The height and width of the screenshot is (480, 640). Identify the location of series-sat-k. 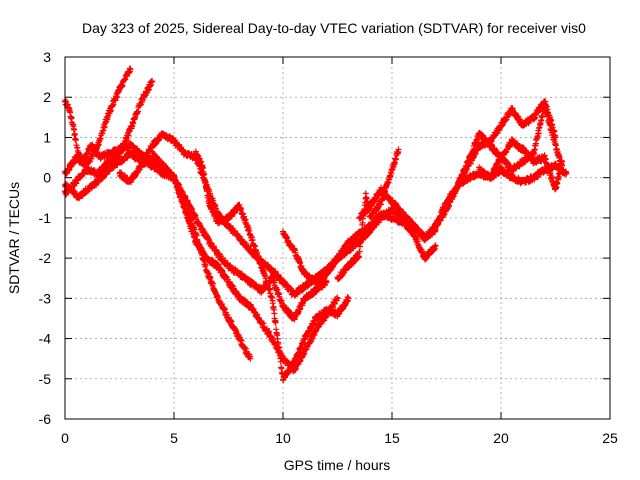
(498, 165).